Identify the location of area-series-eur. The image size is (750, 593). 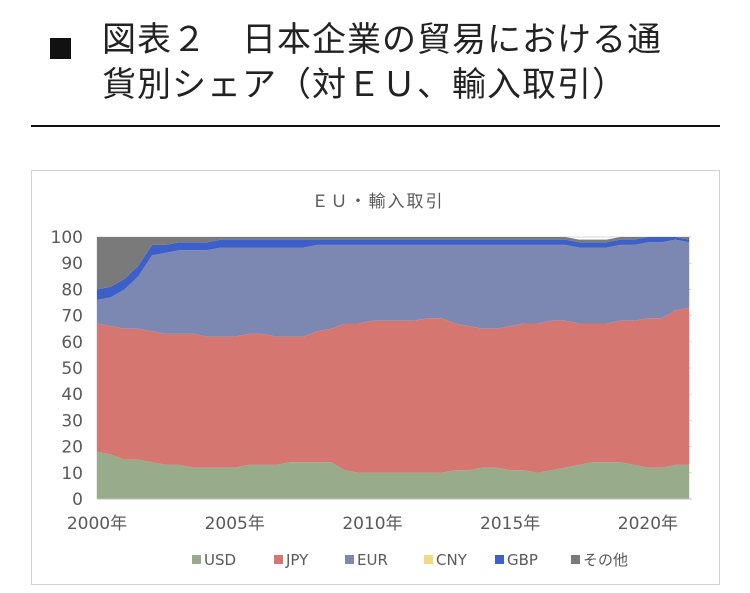
(393, 288).